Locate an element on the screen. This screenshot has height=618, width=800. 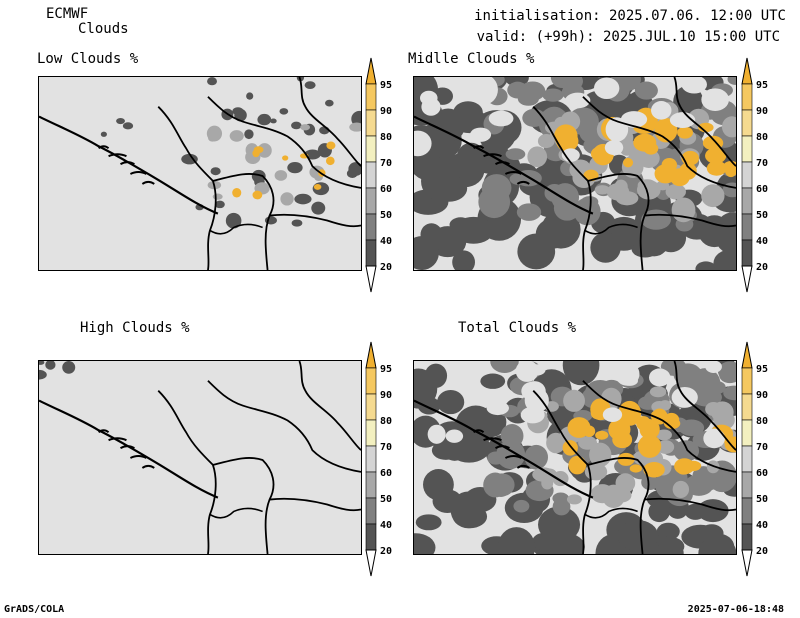
model-name: ECMWF is located at coordinates (67, 14).